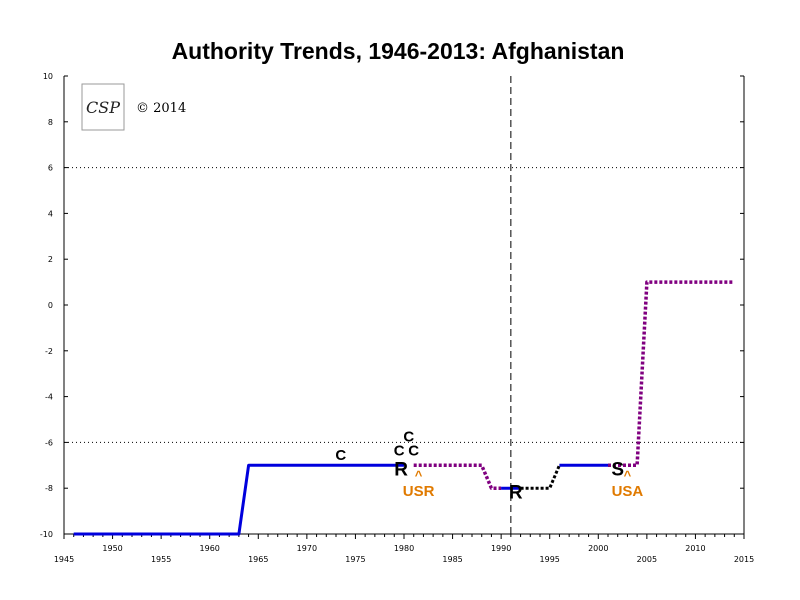 Image resolution: width=800 pixels, height=600 pixels. What do you see at coordinates (744, 559) in the screenshot?
I see `x-tick-label: 2015` at bounding box center [744, 559].